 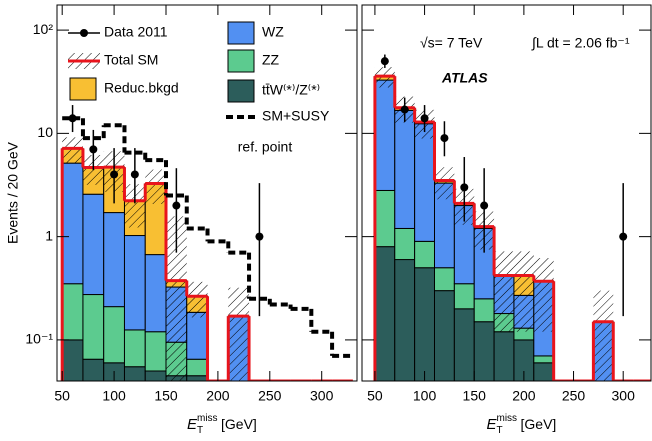 What do you see at coordinates (271, 60) in the screenshot?
I see `legend-label: ZZ` at bounding box center [271, 60].